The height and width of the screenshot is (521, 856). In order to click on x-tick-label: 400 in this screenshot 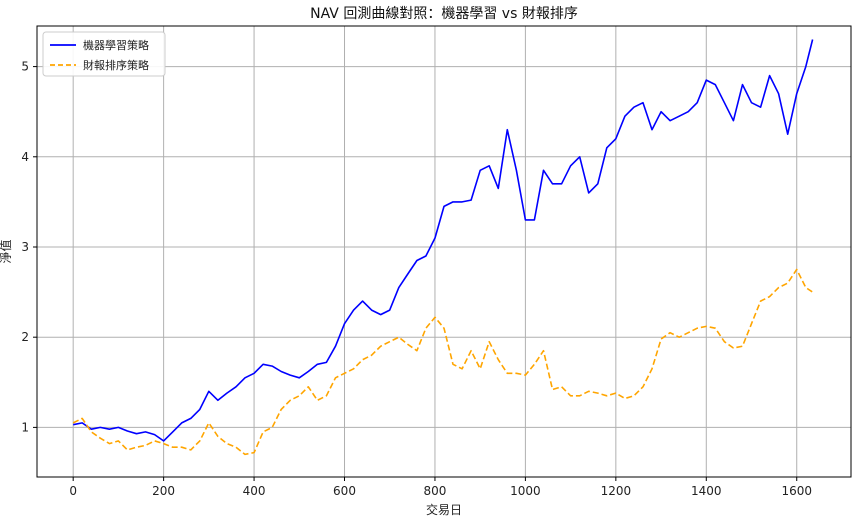, I will do `click(254, 491)`.